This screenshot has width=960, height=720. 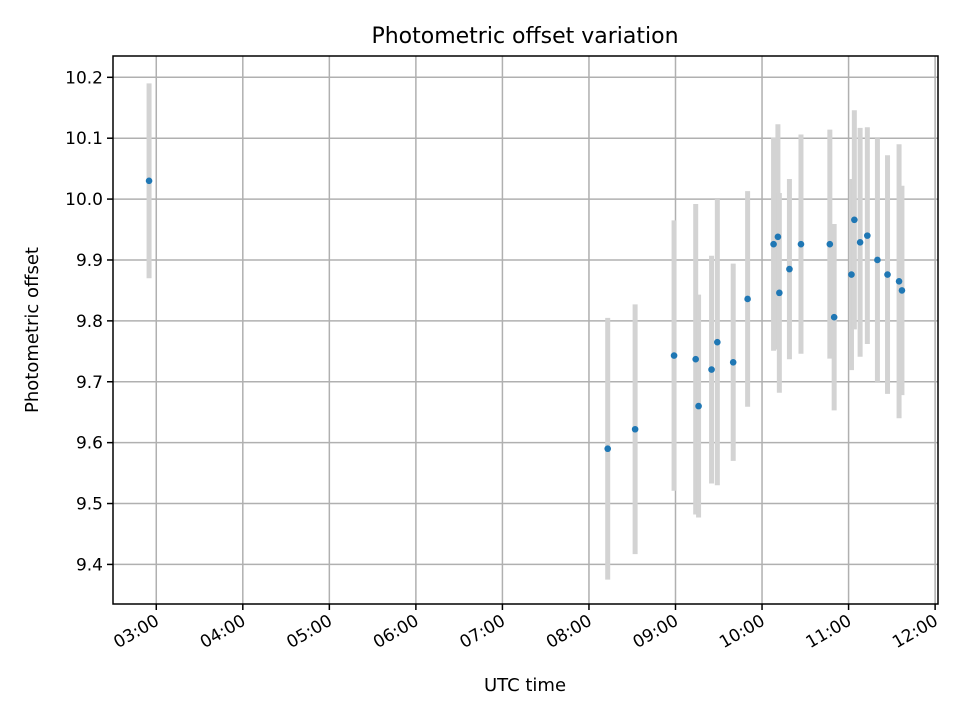 What do you see at coordinates (89, 383) in the screenshot?
I see `y-tick-label: 9.7` at bounding box center [89, 383].